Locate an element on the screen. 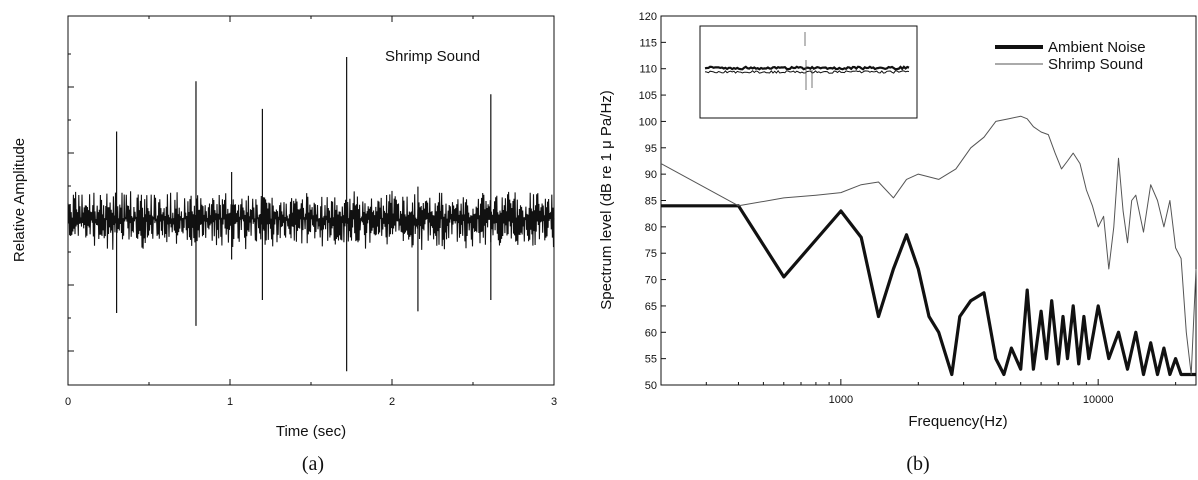  legend-label-shrimp-sound: Shrimp Sound is located at coordinates (1095, 64).